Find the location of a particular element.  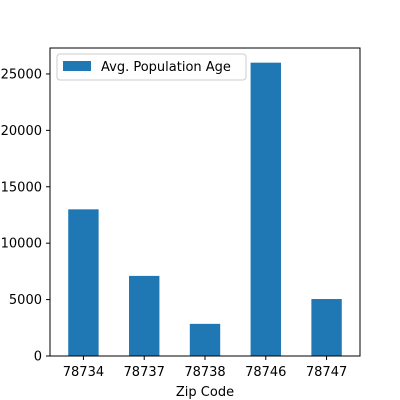

x-tick-label: 78738 is located at coordinates (204, 372).